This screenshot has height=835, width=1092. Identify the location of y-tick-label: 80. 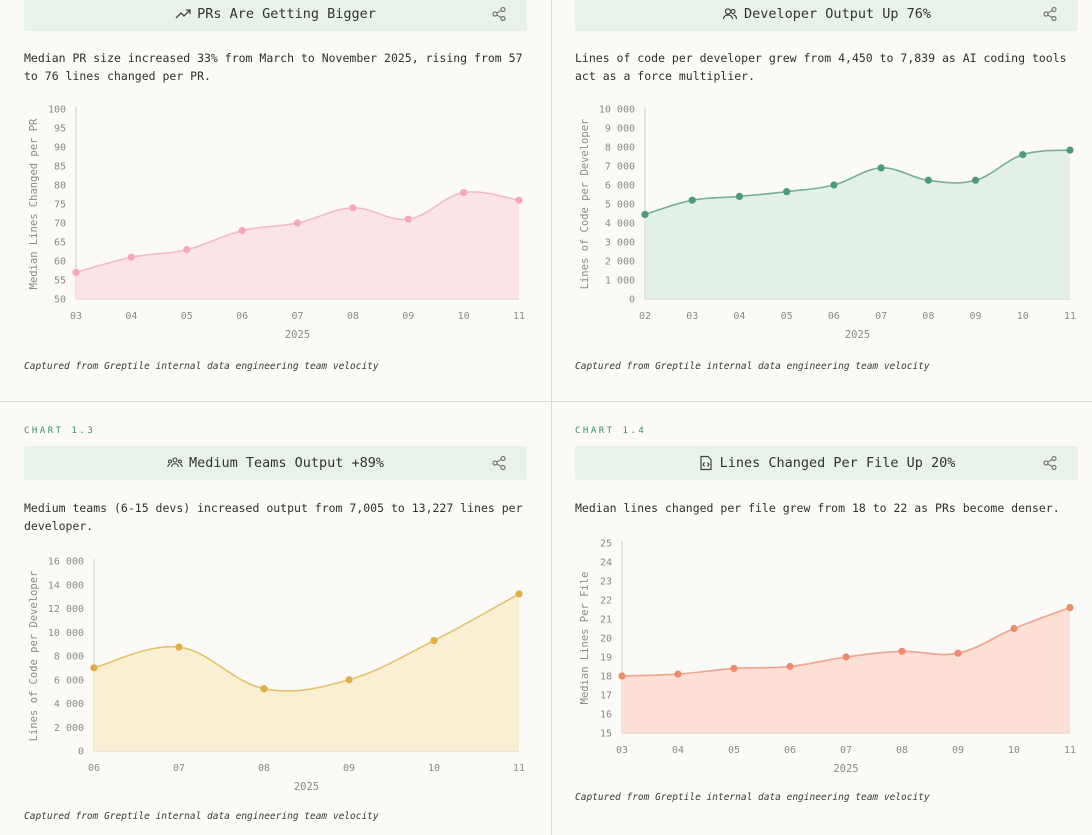
(60, 186).